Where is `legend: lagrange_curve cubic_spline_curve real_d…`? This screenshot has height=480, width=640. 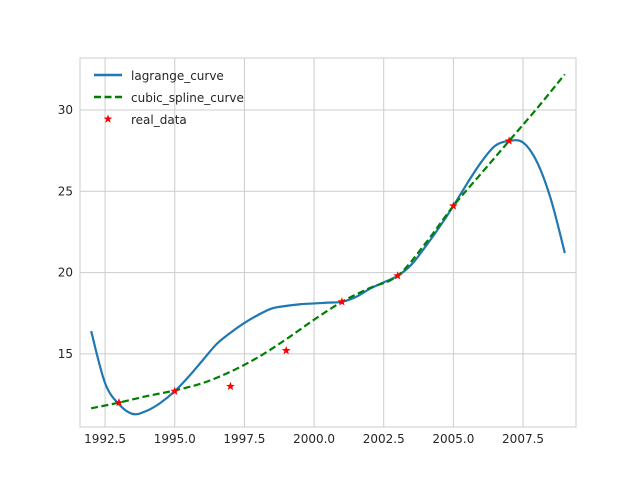
legend: lagrange_curve cubic_spline_curve real_d… is located at coordinates (169, 98).